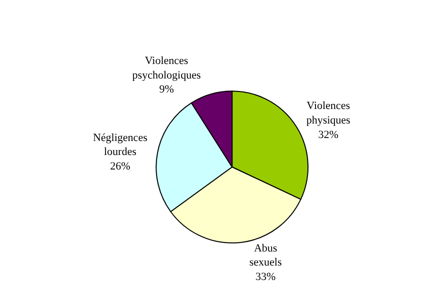 The height and width of the screenshot is (302, 435). Describe the element at coordinates (120, 166) in the screenshot. I see `data-label: 26%` at that location.